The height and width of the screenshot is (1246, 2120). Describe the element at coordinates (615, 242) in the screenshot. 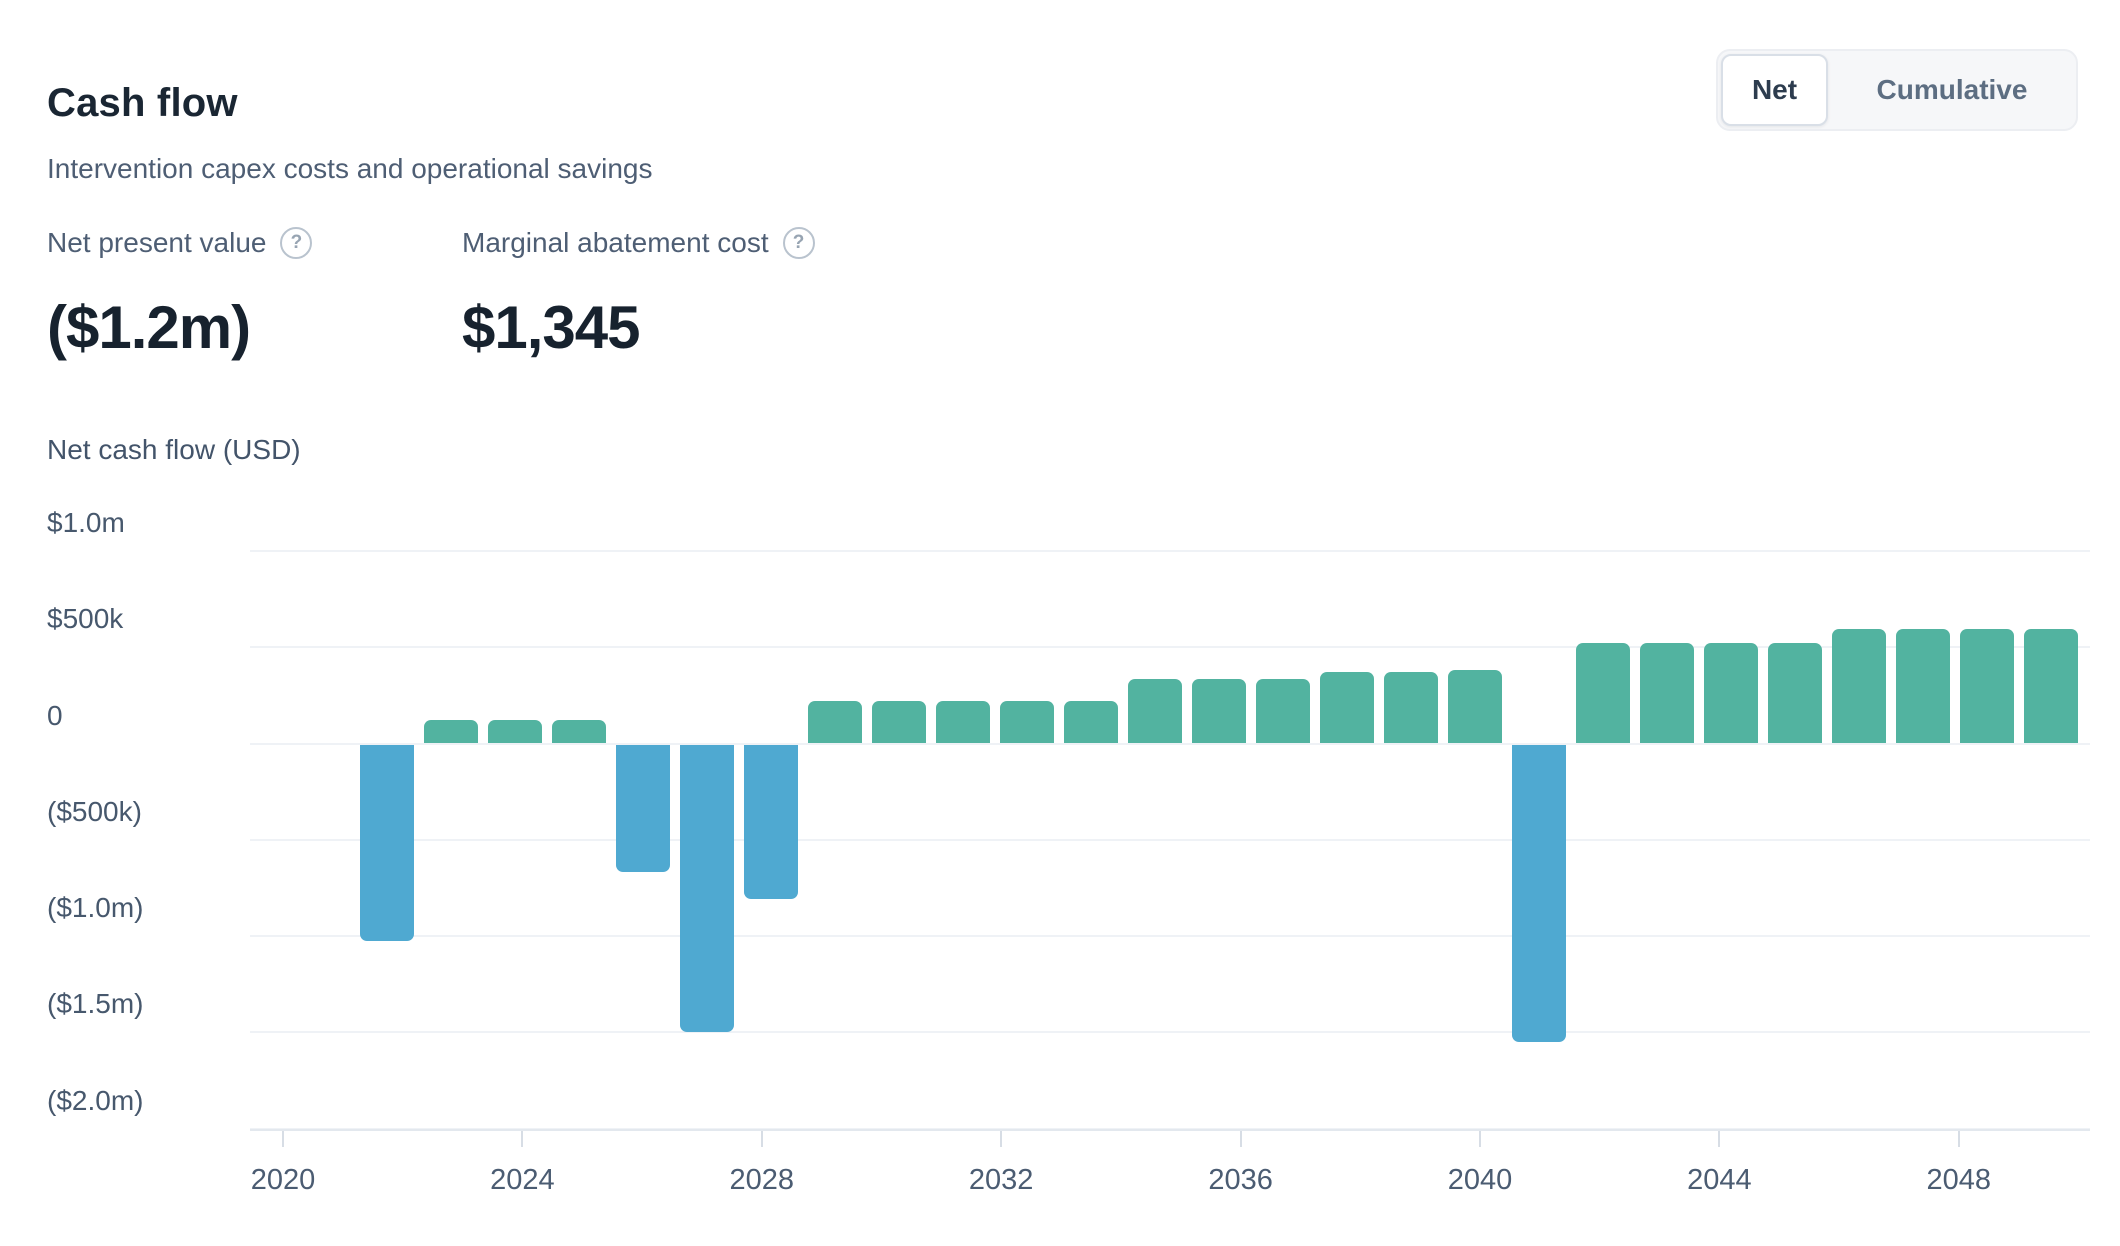

I see `mac-label-text: Marginal abatement cost` at that location.